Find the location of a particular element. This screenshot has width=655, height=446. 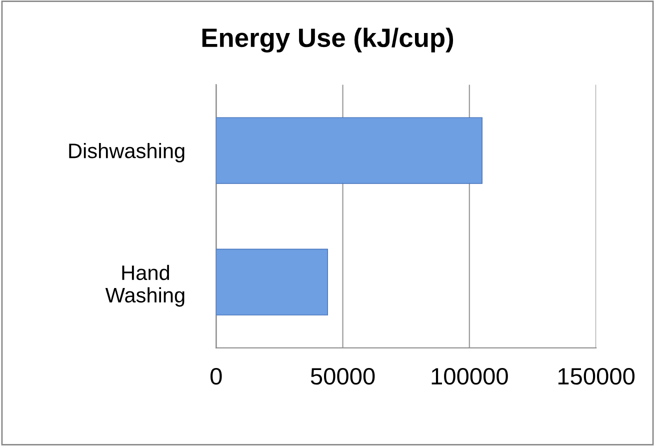

x-tick-label: 100000 is located at coordinates (470, 376).